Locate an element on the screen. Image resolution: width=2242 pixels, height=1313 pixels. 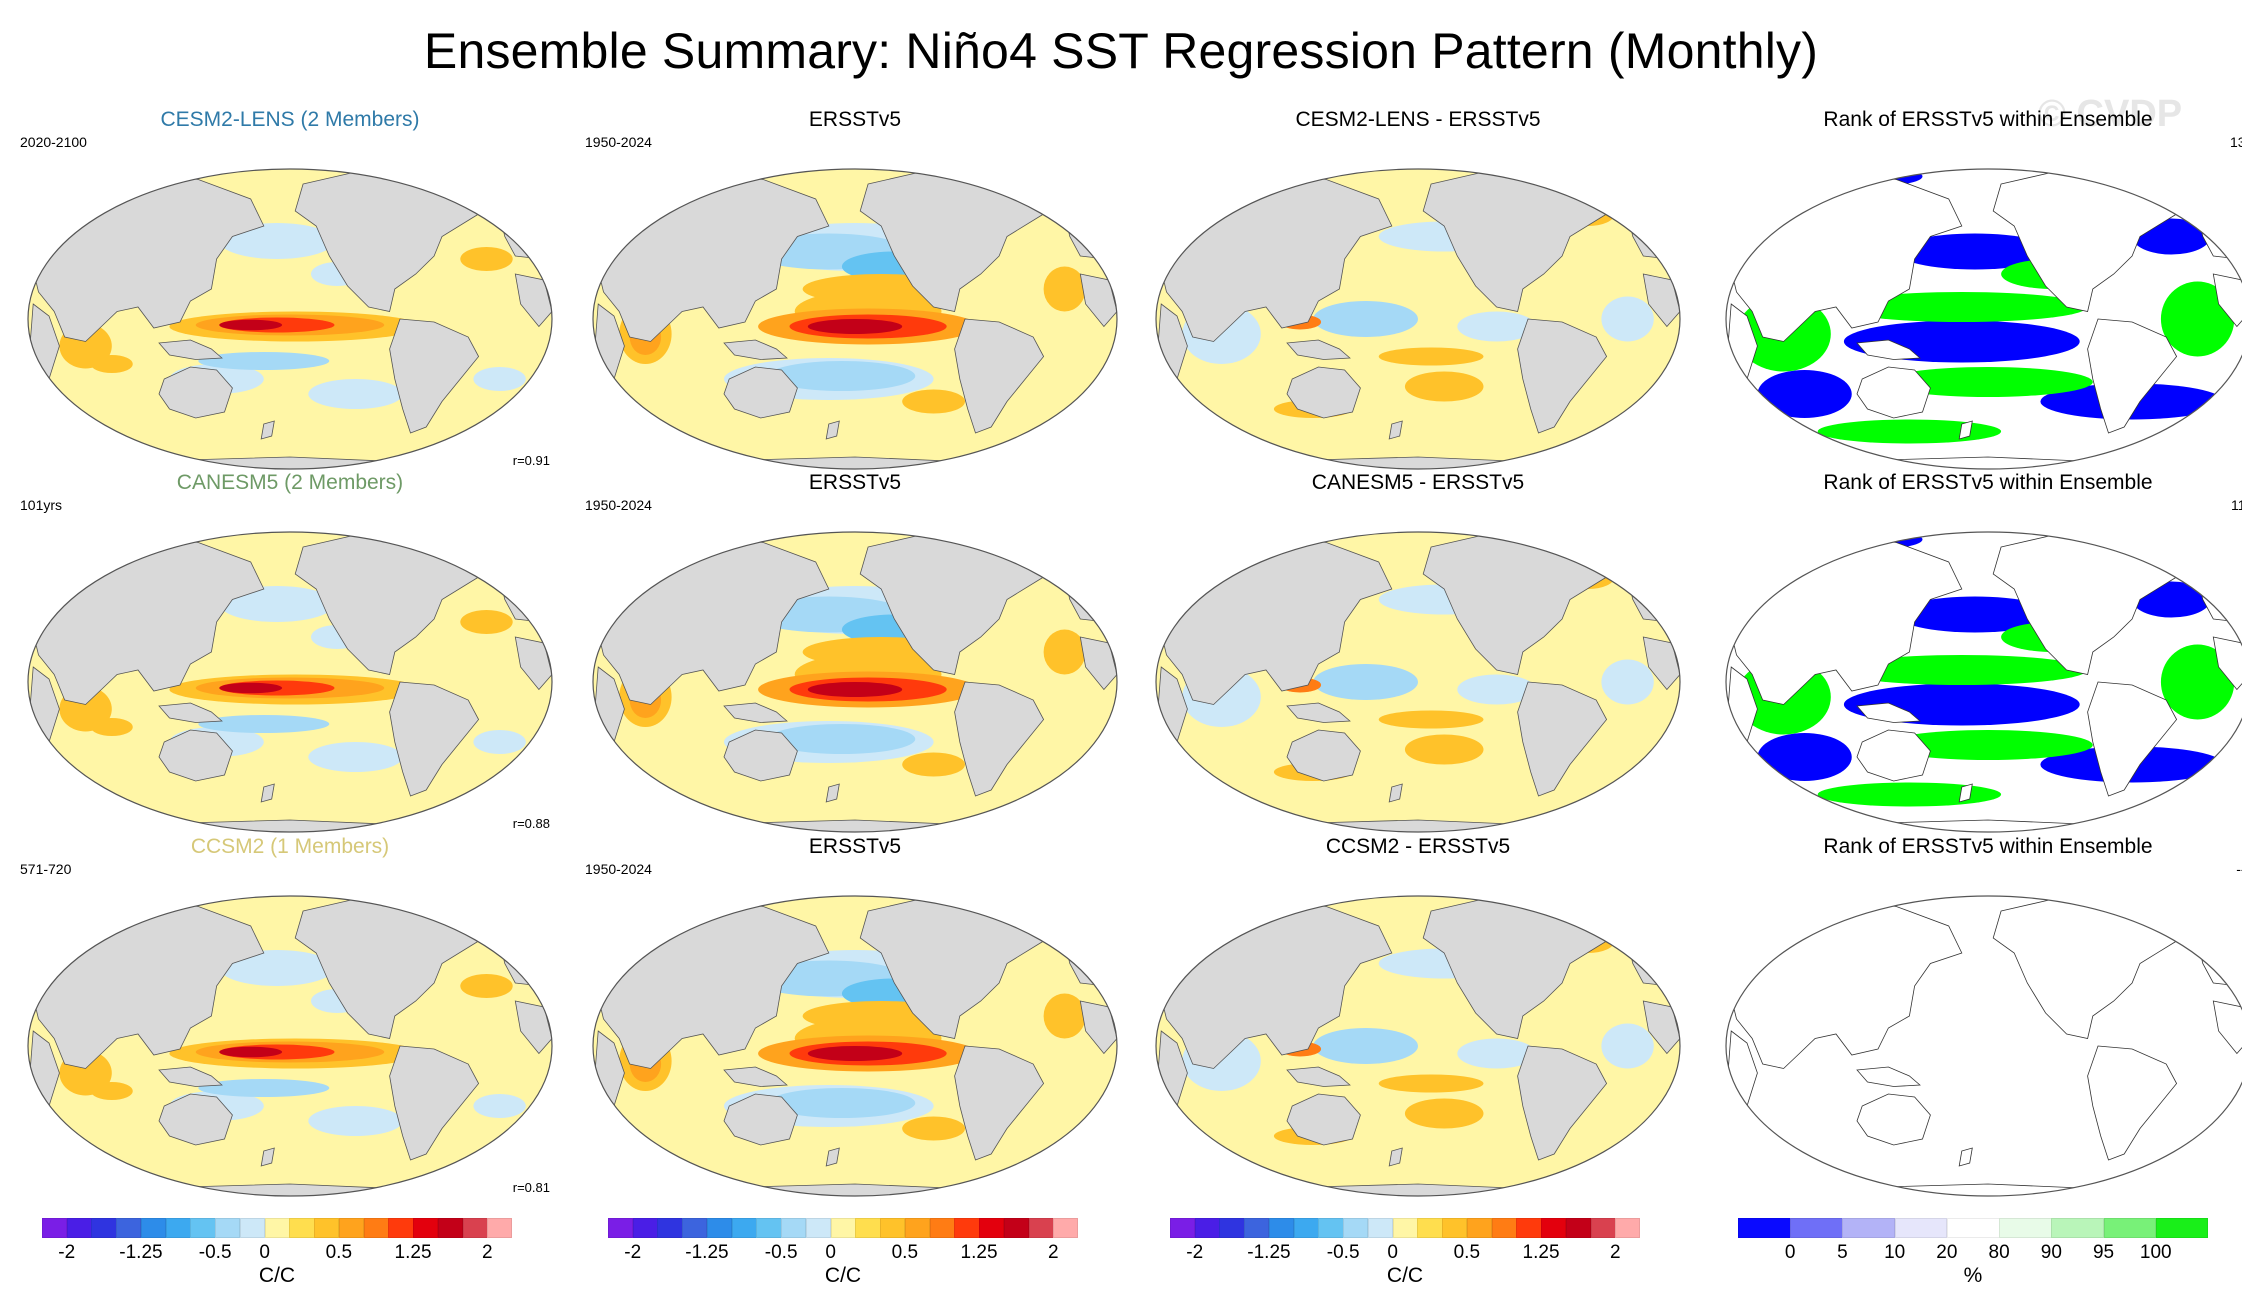
rank-colorbar: 0 5 10 20 80 90 95 100% is located at coordinates (1973, 1252).